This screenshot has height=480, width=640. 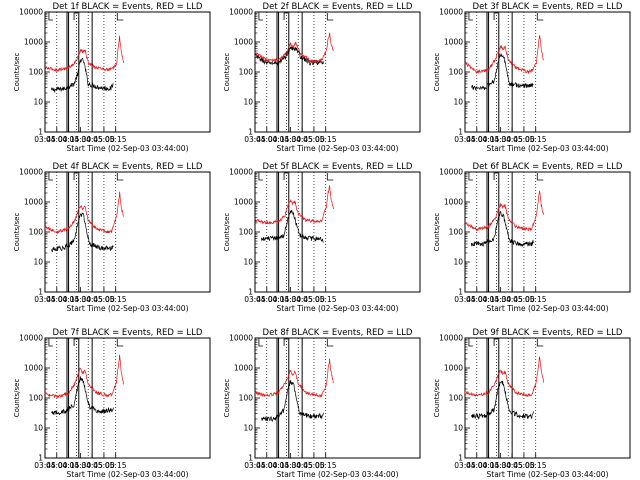 What do you see at coordinates (548, 167) in the screenshot?
I see `panel-title: Det 6f BLACK = Events, RED = LLD` at bounding box center [548, 167].